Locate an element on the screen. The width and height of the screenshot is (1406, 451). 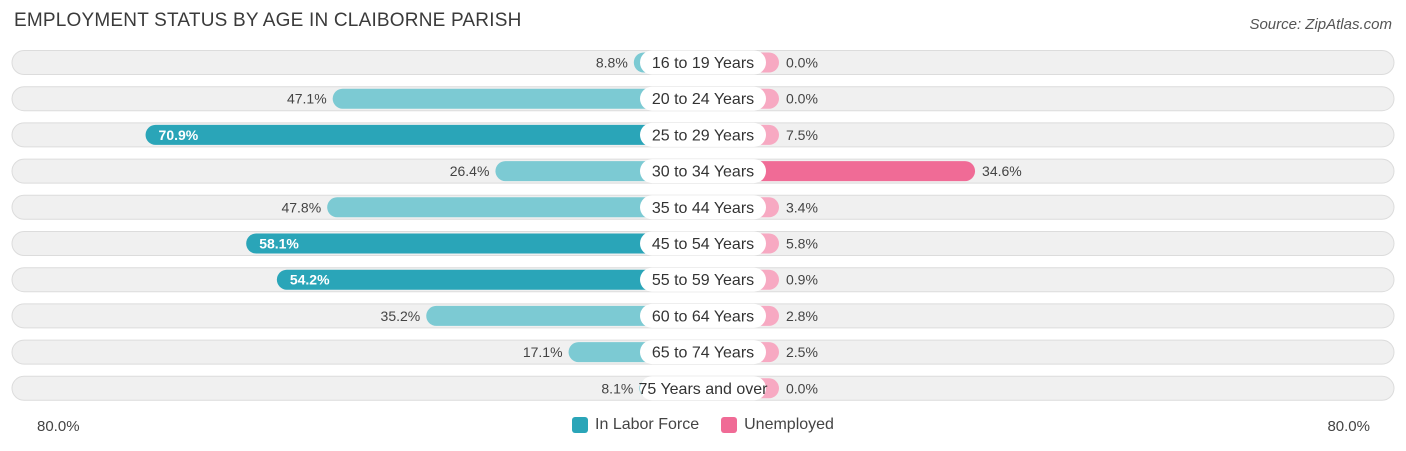
axis-right-label: 80.0% is located at coordinates (1348, 426).